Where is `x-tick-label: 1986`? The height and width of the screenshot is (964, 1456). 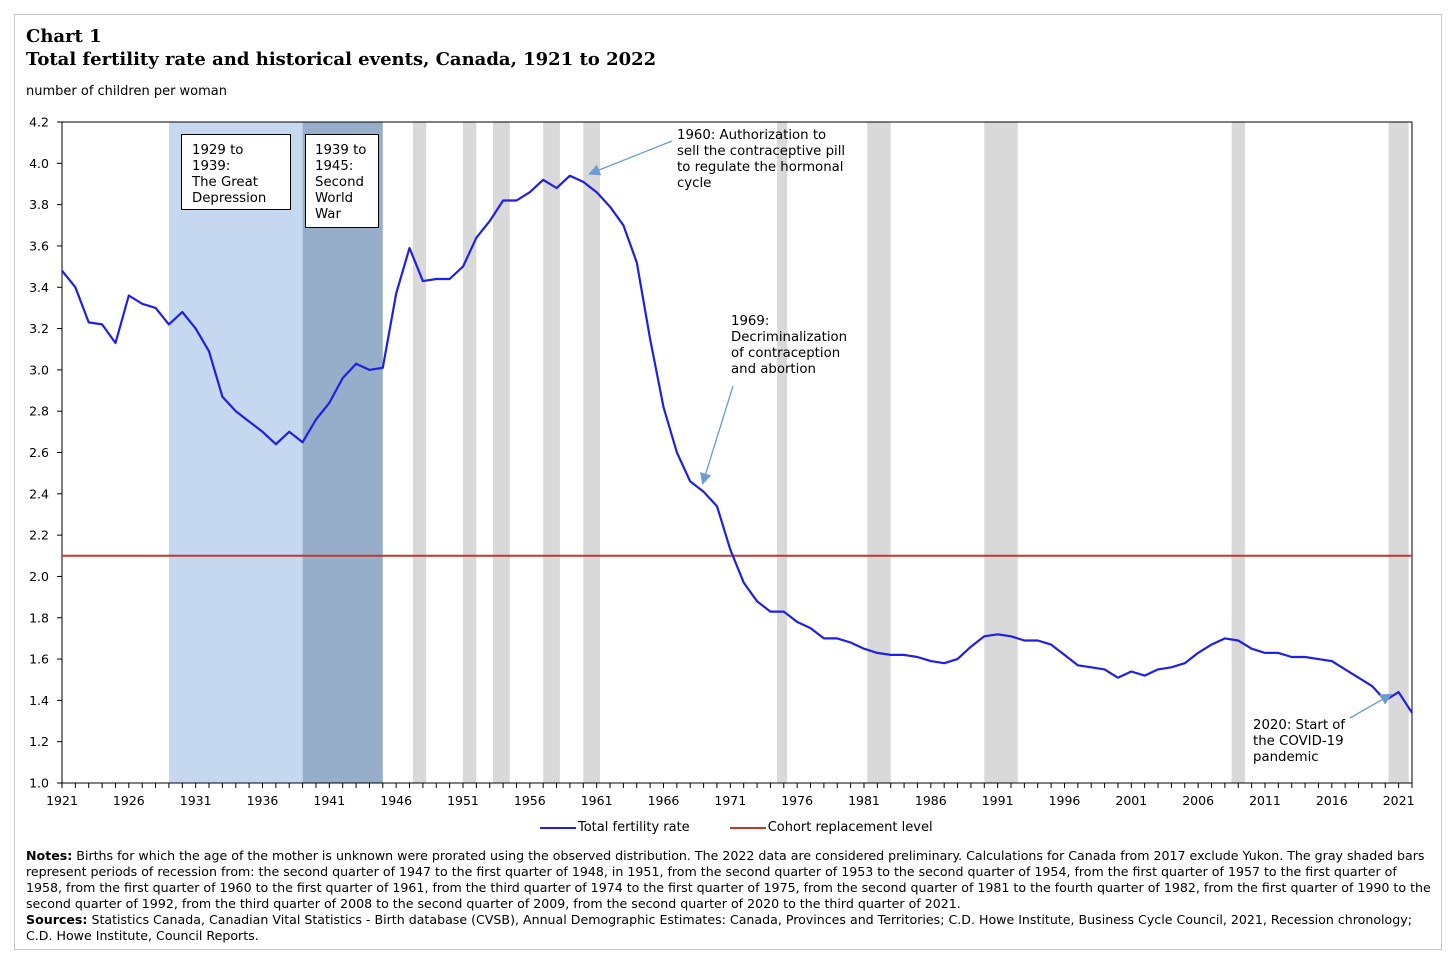
x-tick-label: 1986 is located at coordinates (931, 800).